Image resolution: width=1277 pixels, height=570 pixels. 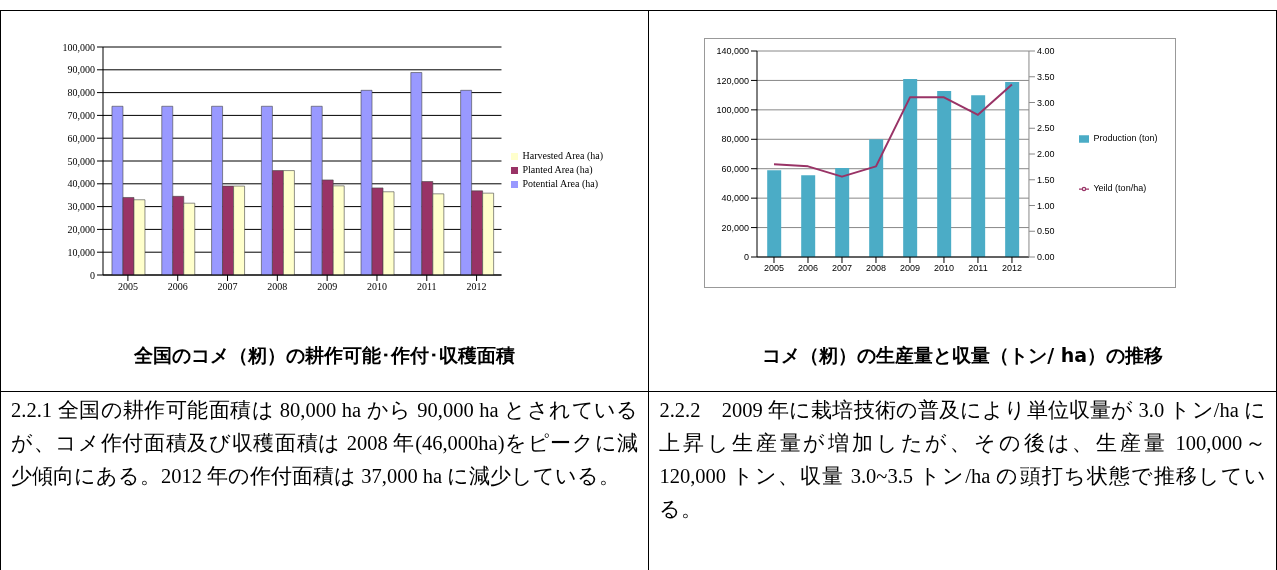 I want to click on y2-tick-label: 1.00, so click(x=1046, y=205).